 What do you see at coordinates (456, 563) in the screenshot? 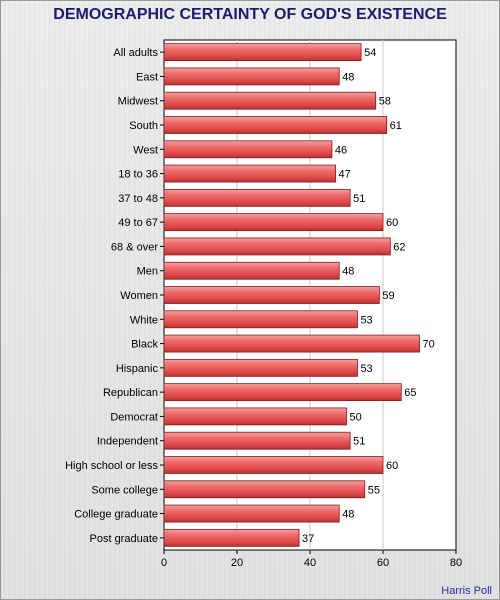
I see `x-tick-label: 80` at bounding box center [456, 563].